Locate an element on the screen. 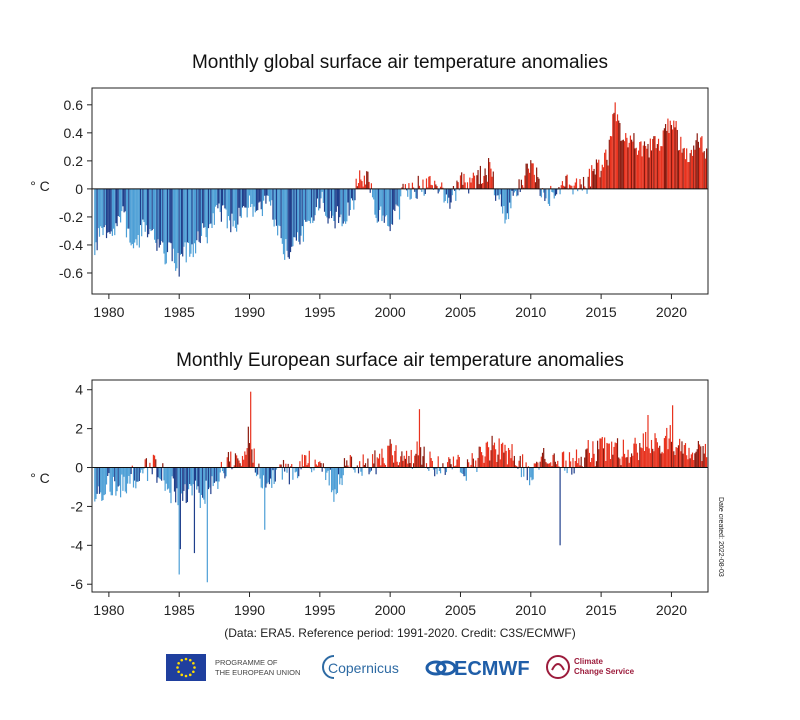 This screenshot has width=800, height=720. ecmwf-wordmark: ECMWF is located at coordinates (492, 669).